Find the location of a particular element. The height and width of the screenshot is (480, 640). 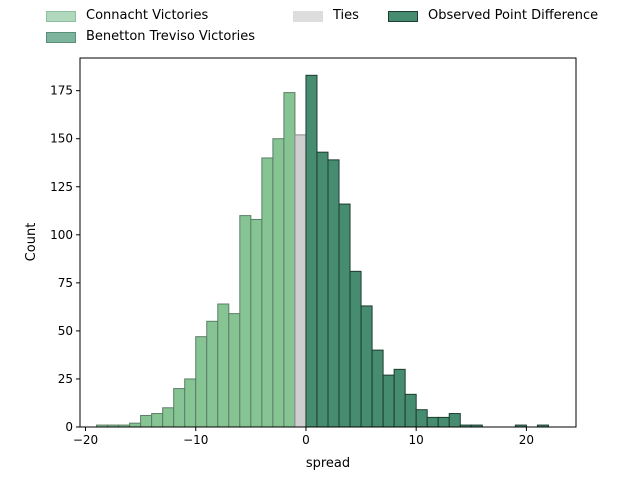

y-tick-label: 175 is located at coordinates (61, 91).